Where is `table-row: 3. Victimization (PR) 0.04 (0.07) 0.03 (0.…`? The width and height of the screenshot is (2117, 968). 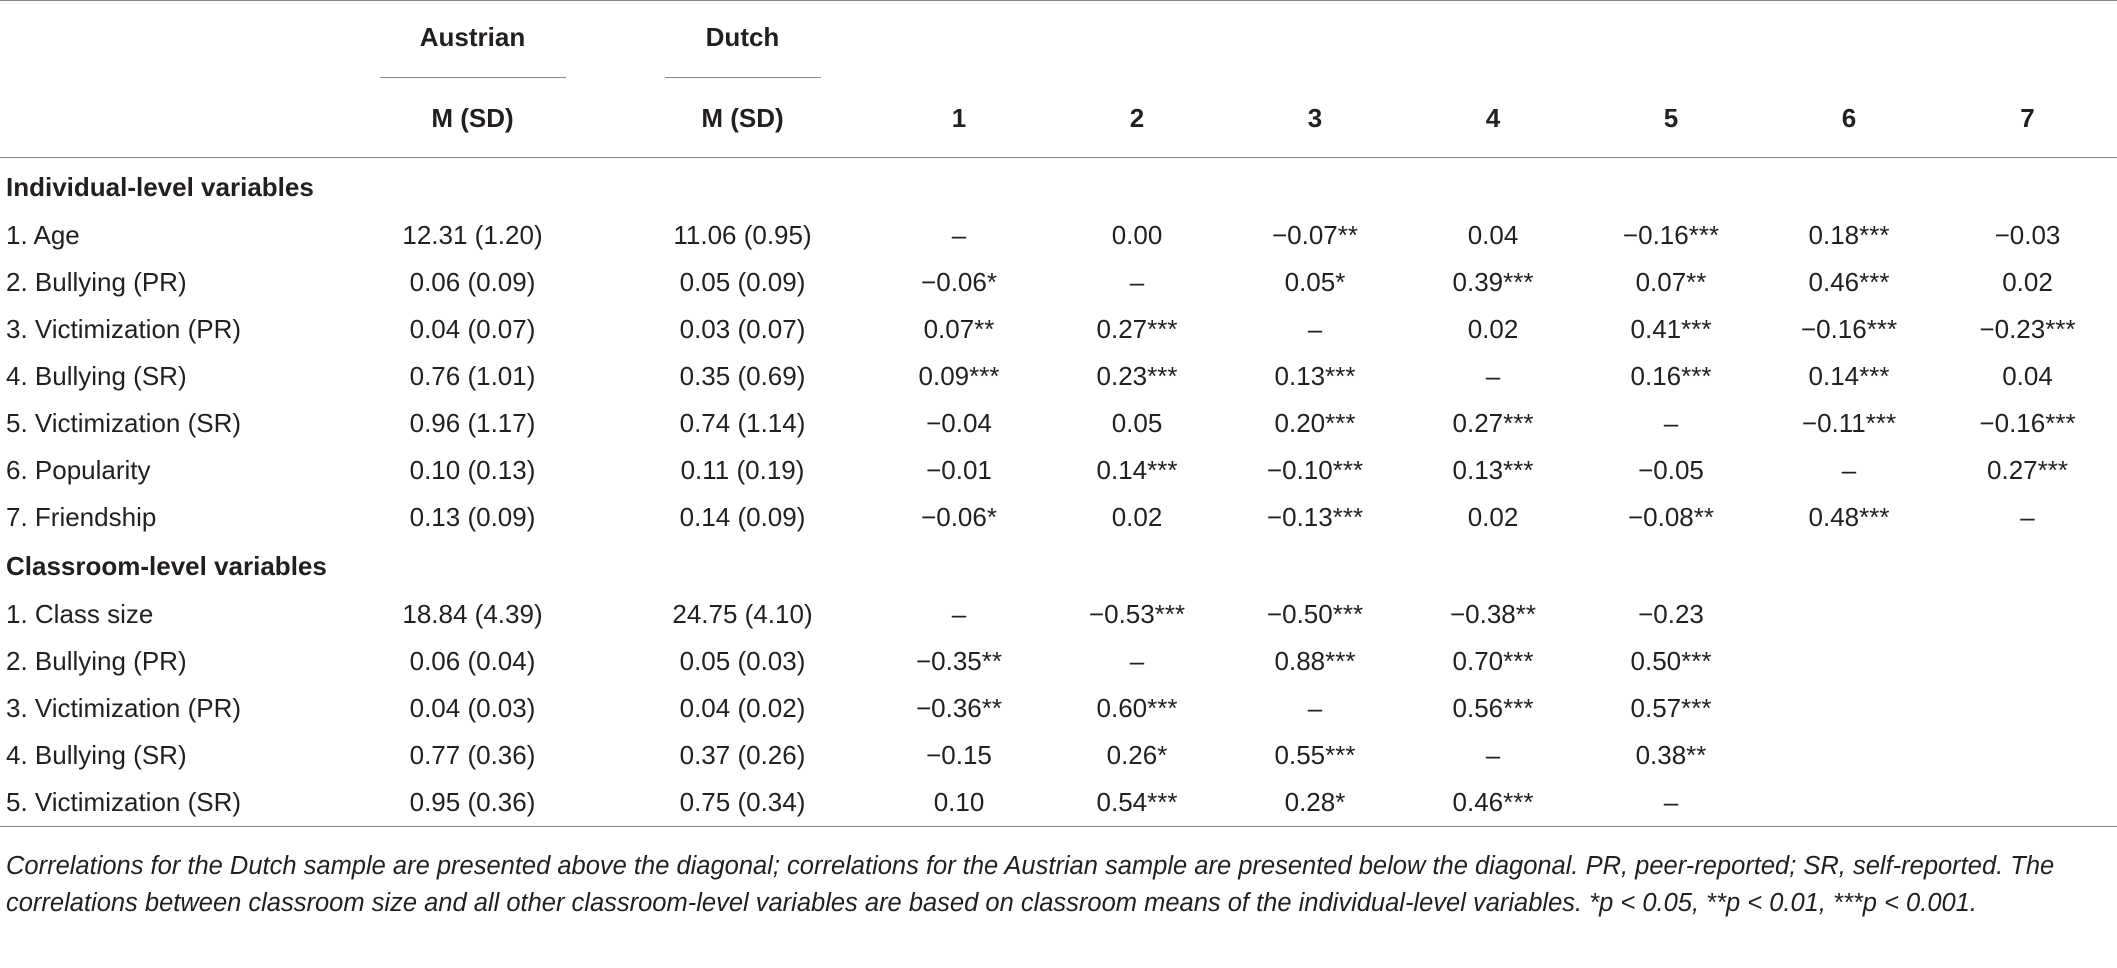 table-row: 3. Victimization (PR) 0.04 (0.07) 0.03 (0.… is located at coordinates (1058, 329).